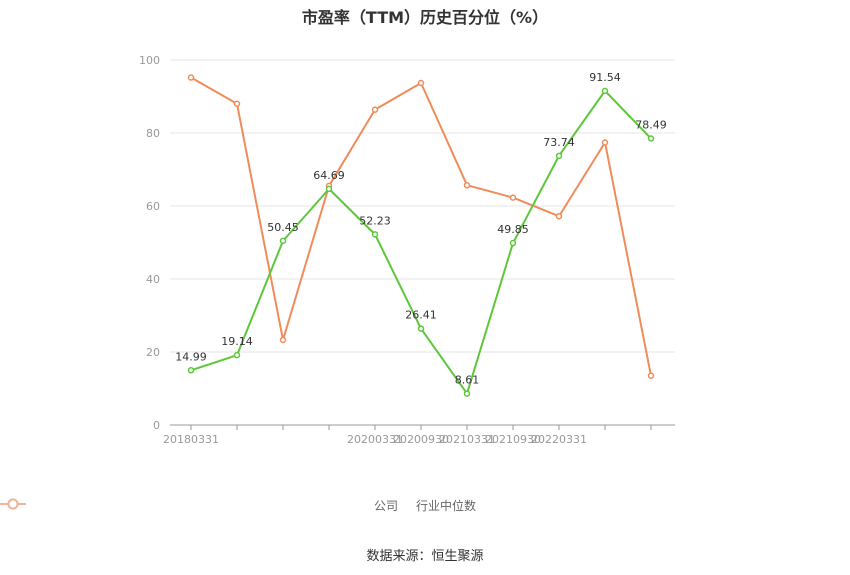 This screenshot has width=850, height=575. Describe the element at coordinates (605, 77) in the screenshot. I see `data-label: 91.54` at that location.